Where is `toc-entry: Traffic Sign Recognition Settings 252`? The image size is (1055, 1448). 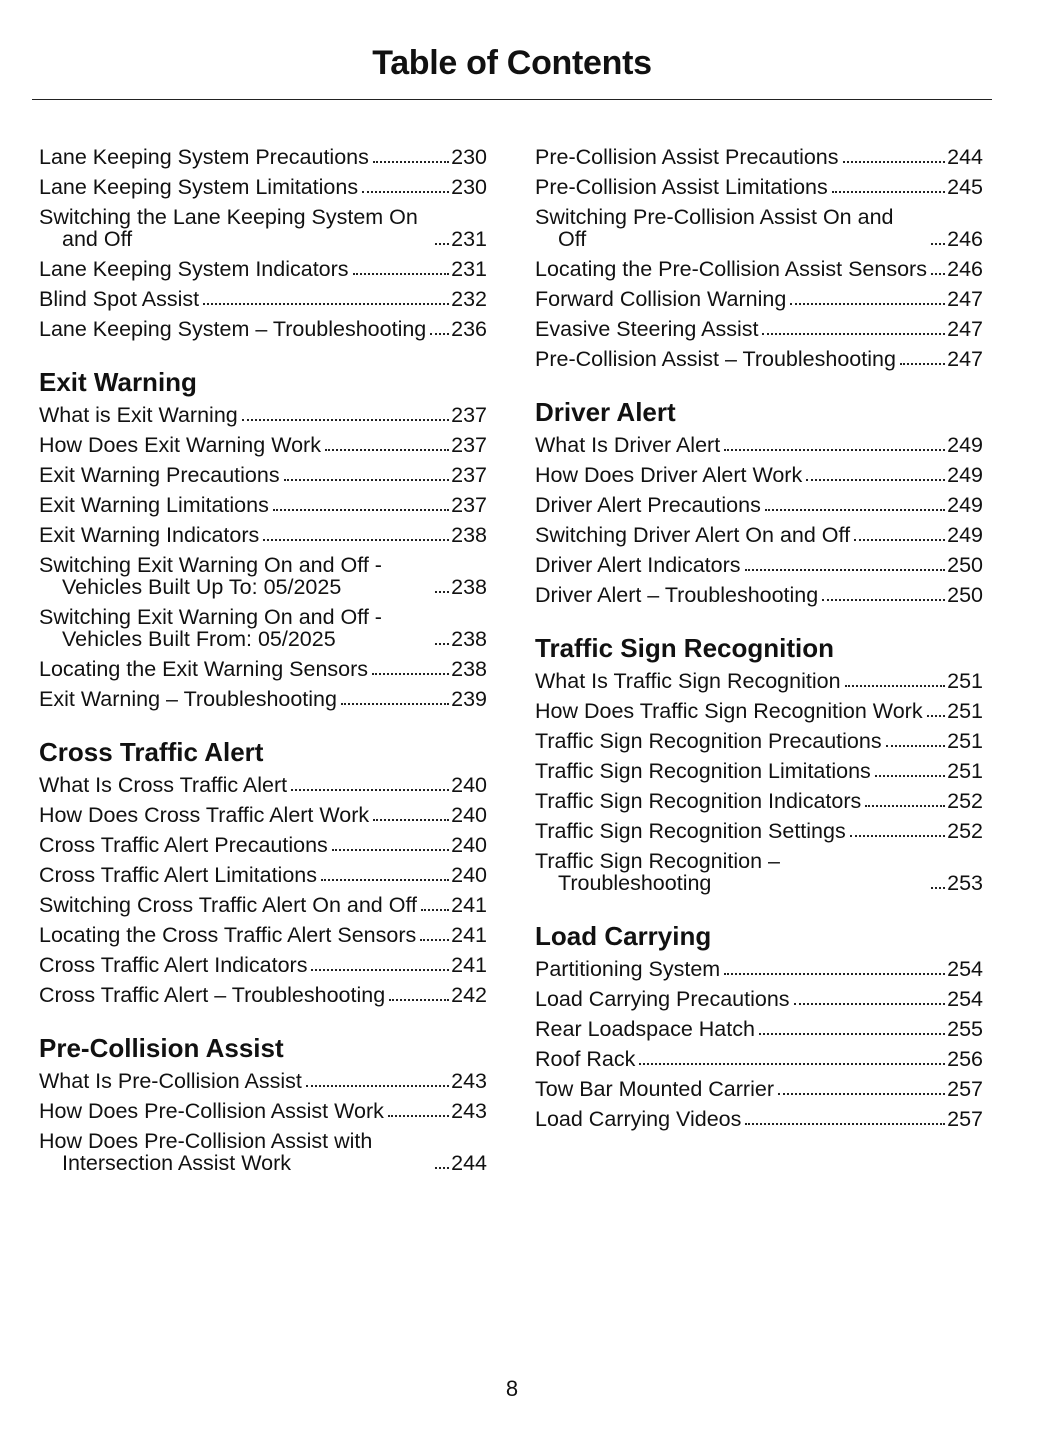 toc-entry: Traffic Sign Recognition Settings 252 is located at coordinates (759, 831).